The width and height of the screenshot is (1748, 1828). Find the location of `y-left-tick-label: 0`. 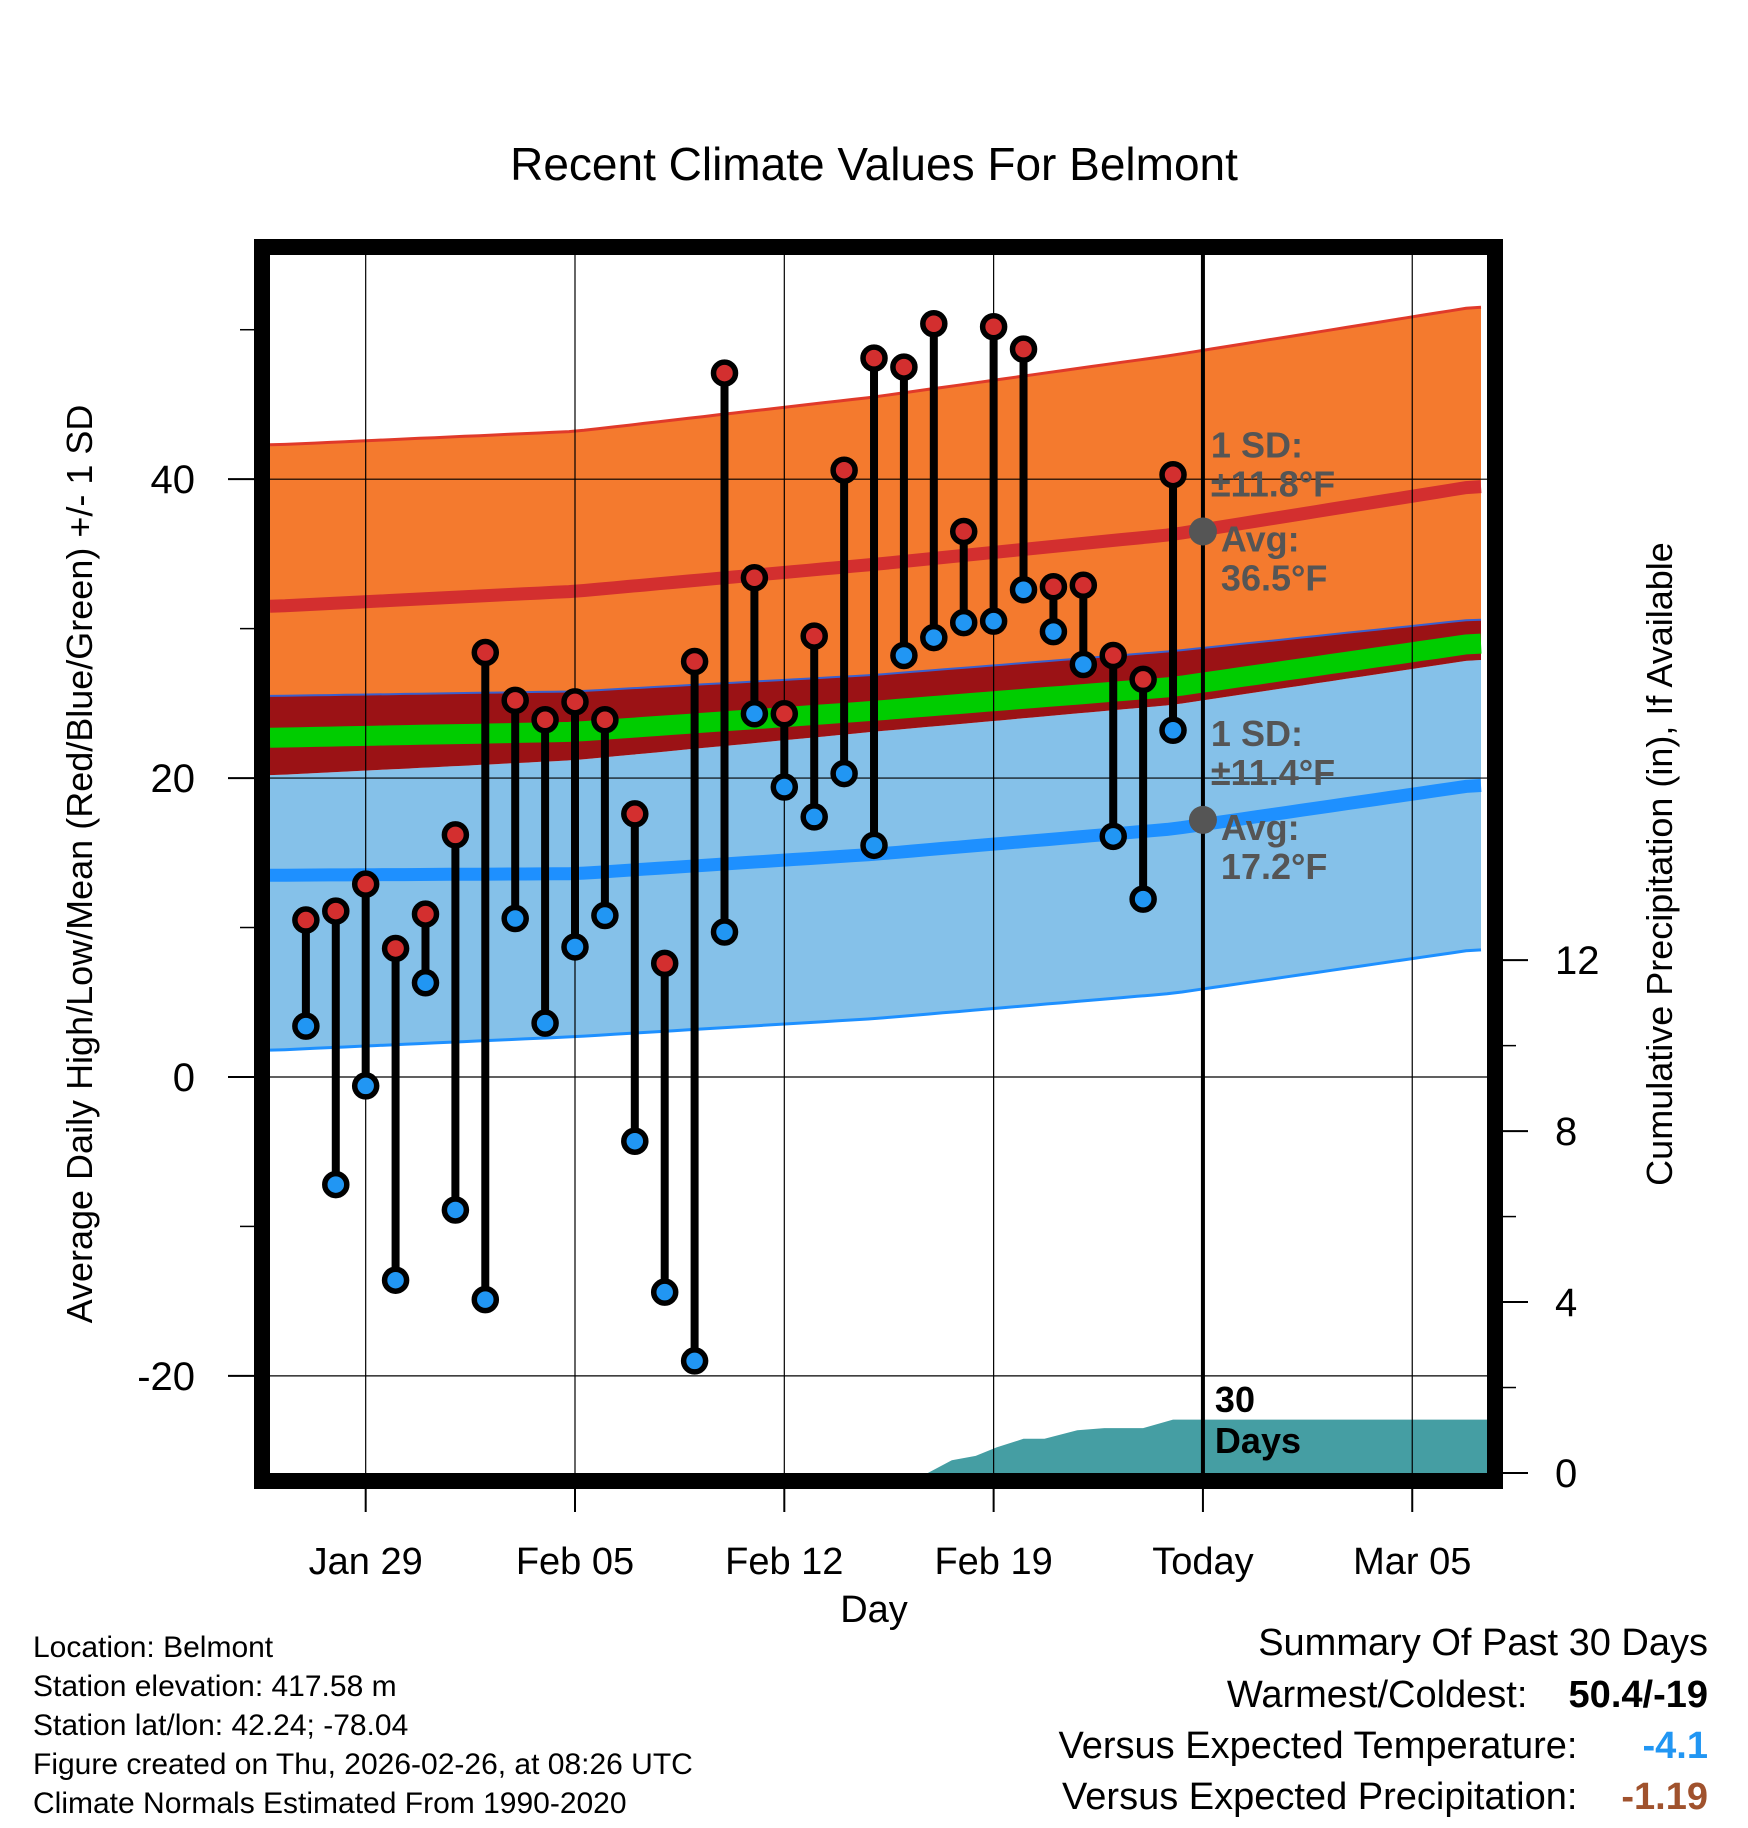

y-left-tick-label: 0 is located at coordinates (184, 1078).